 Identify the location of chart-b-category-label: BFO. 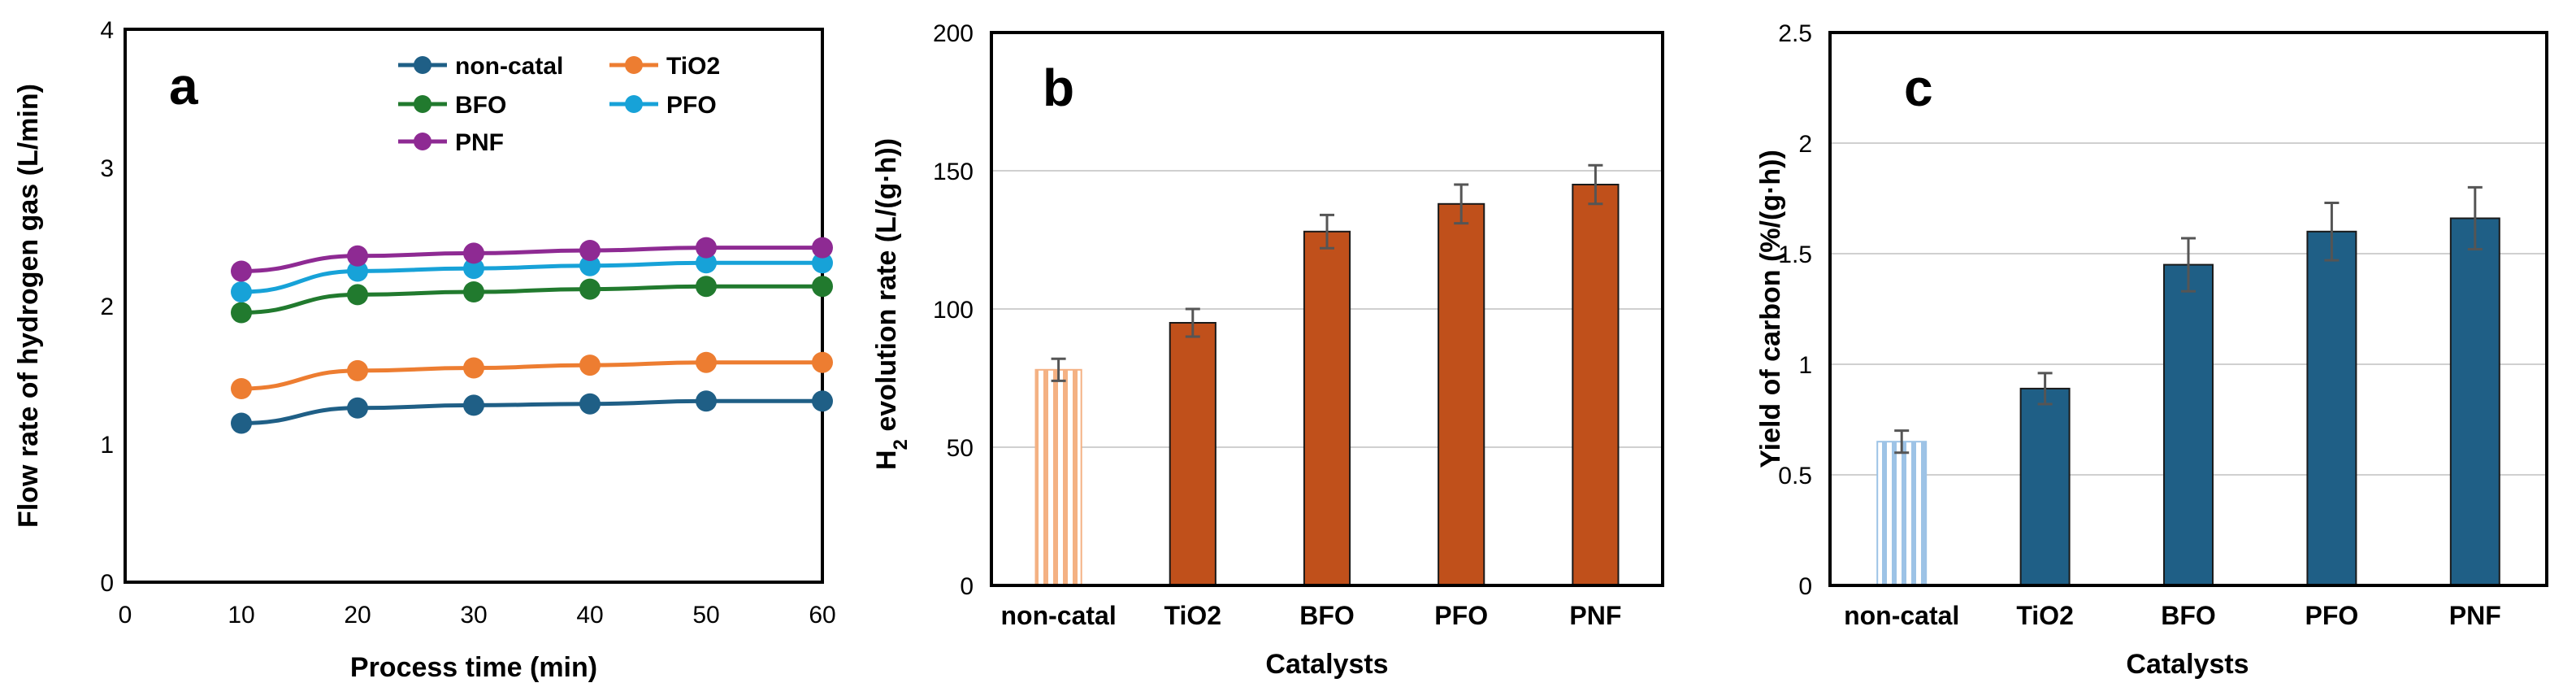
(1327, 615).